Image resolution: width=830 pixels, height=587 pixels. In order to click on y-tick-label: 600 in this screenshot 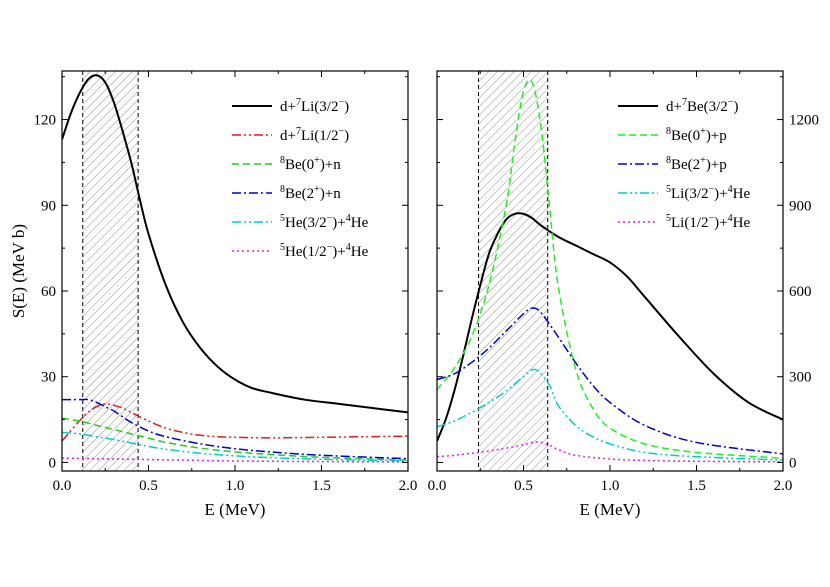, I will do `click(800, 292)`.